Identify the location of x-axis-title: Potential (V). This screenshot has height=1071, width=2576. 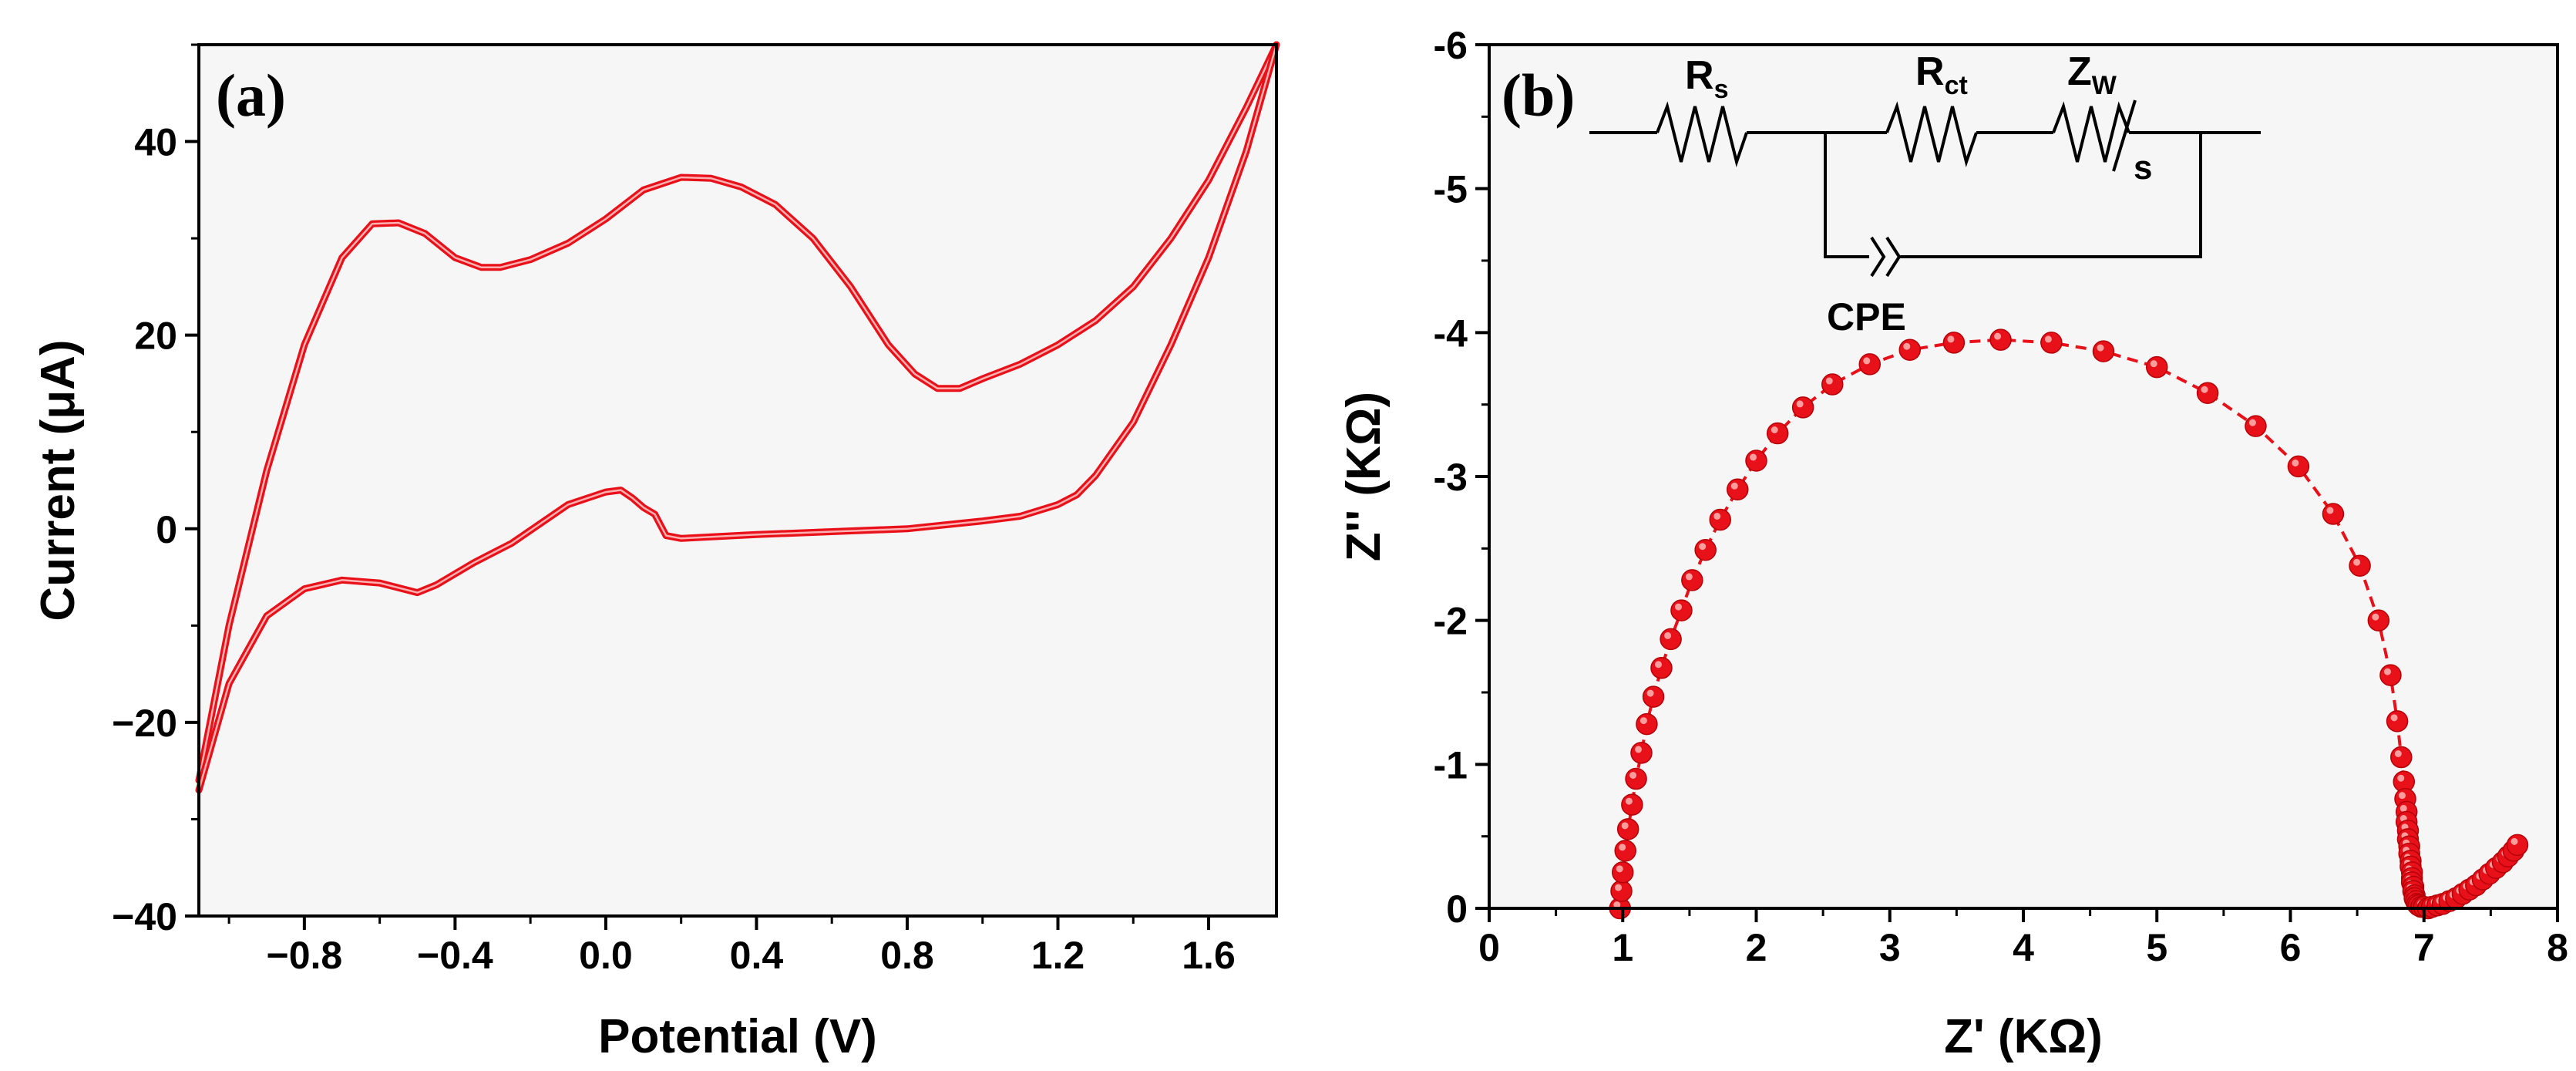
(737, 1036).